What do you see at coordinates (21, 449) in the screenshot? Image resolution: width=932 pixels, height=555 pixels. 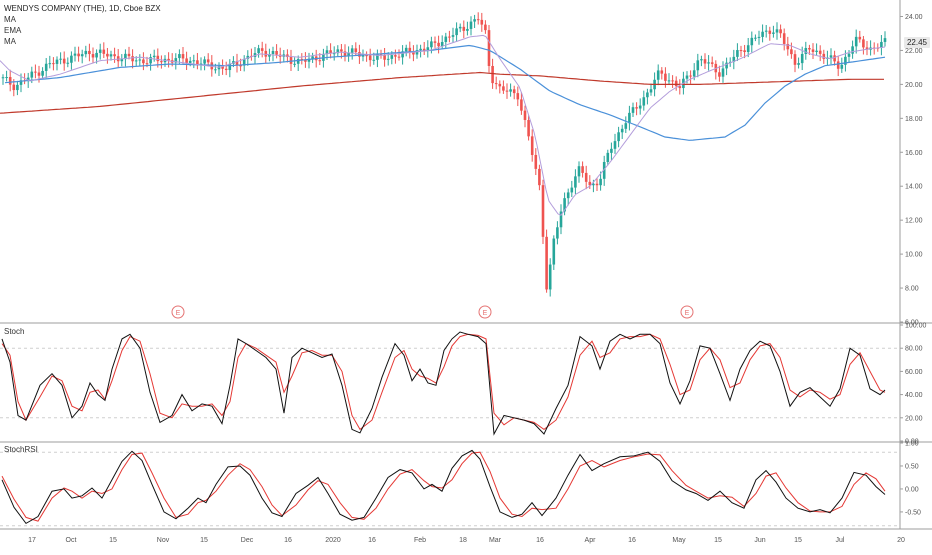 I see `stochrsi-pane-title: StochRSI` at bounding box center [21, 449].